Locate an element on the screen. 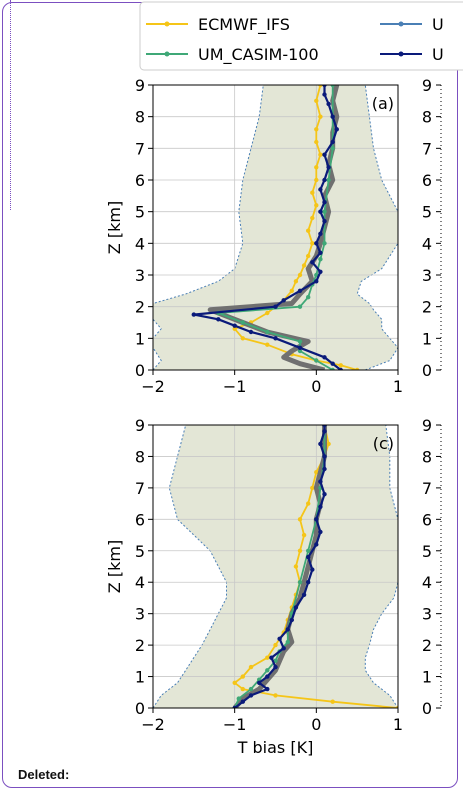 The image size is (463, 791). y-axis-label: Z [km] is located at coordinates (114, 227).